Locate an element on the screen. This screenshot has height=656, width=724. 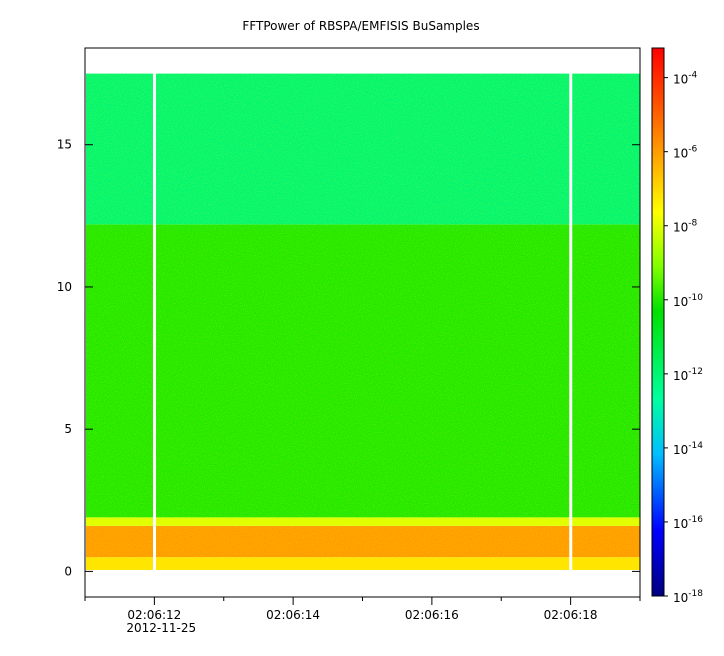
chart-title: FFTPower of RBSPA/EMFISIS BuSamples is located at coordinates (360, 26).